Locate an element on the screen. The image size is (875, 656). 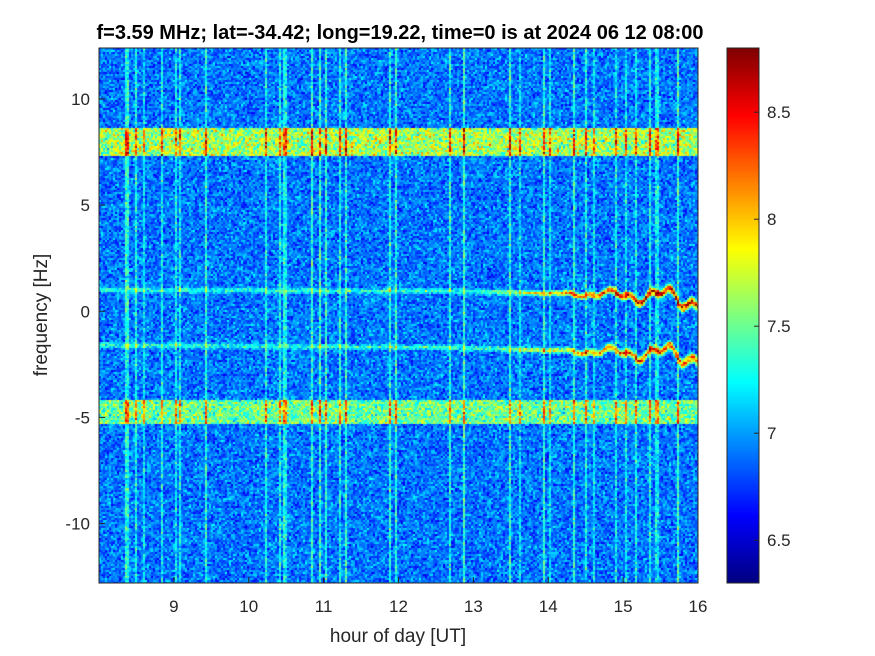
y-axis-ticks: -10 -5 0 5 10 is located at coordinates (85, 312).